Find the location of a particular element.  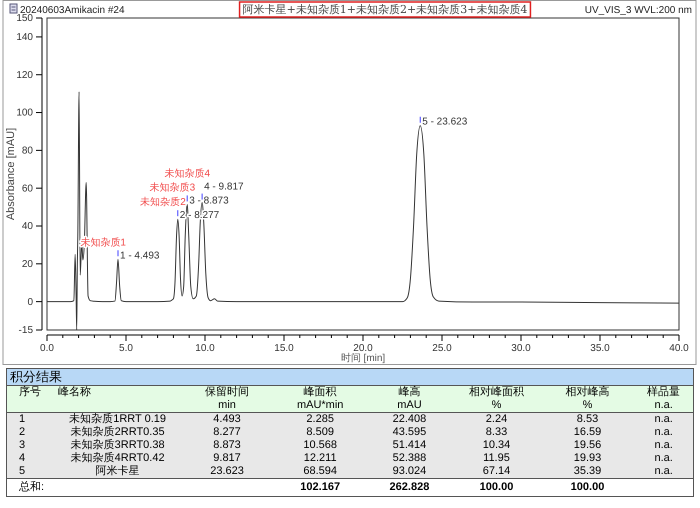

annotation: 未知杂质3 is located at coordinates (173, 187).